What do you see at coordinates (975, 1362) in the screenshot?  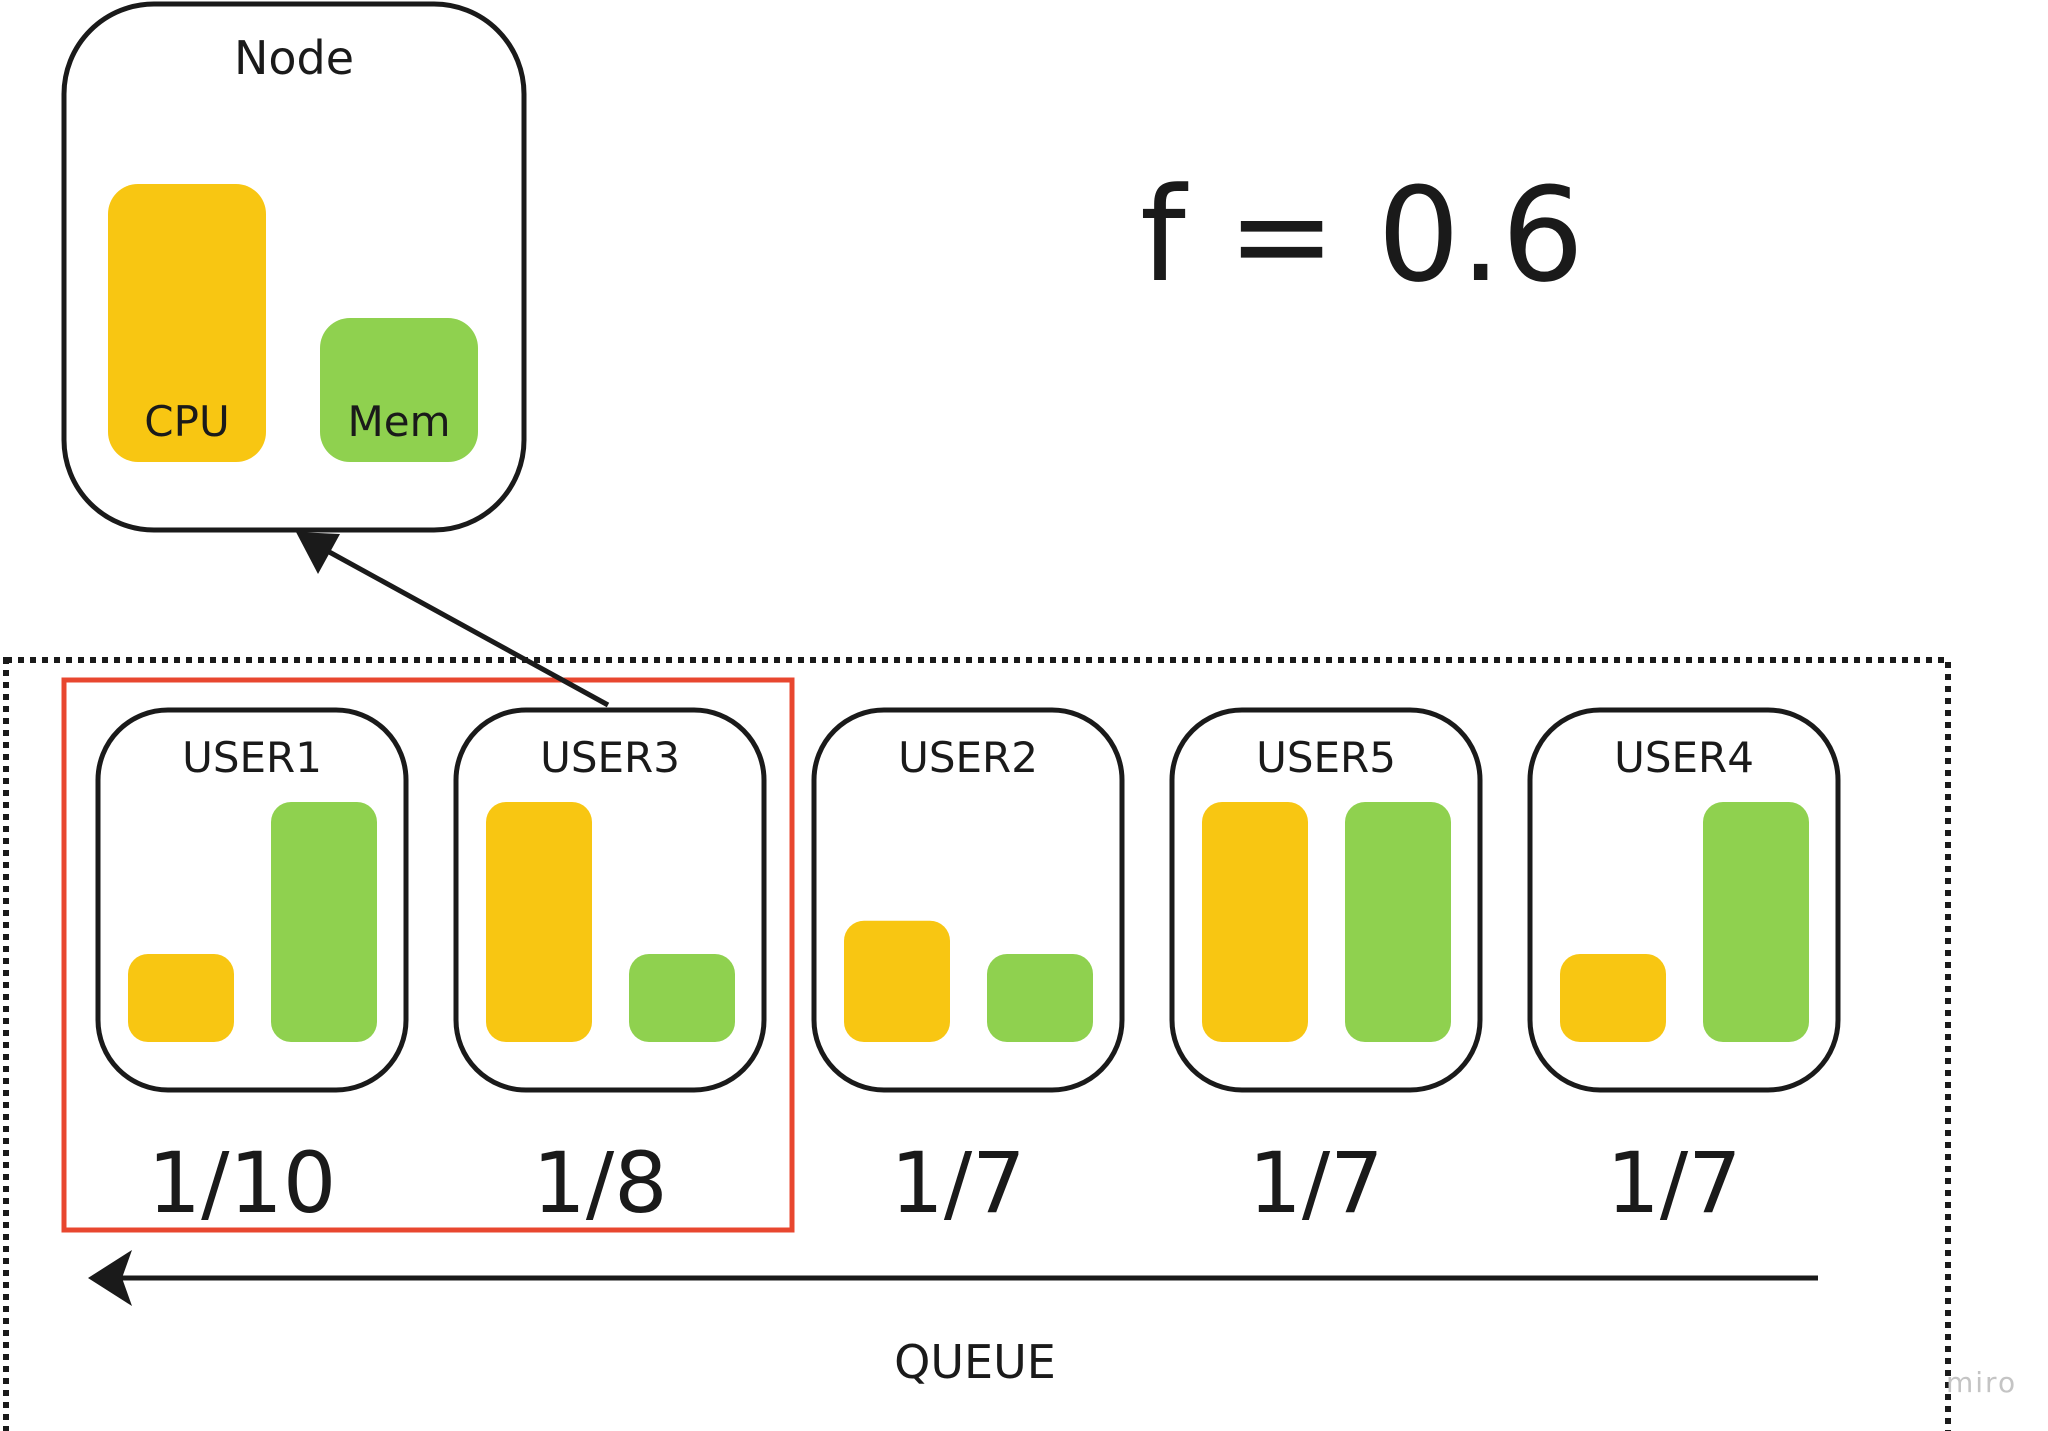 I see `queue-label: QUEUE` at bounding box center [975, 1362].